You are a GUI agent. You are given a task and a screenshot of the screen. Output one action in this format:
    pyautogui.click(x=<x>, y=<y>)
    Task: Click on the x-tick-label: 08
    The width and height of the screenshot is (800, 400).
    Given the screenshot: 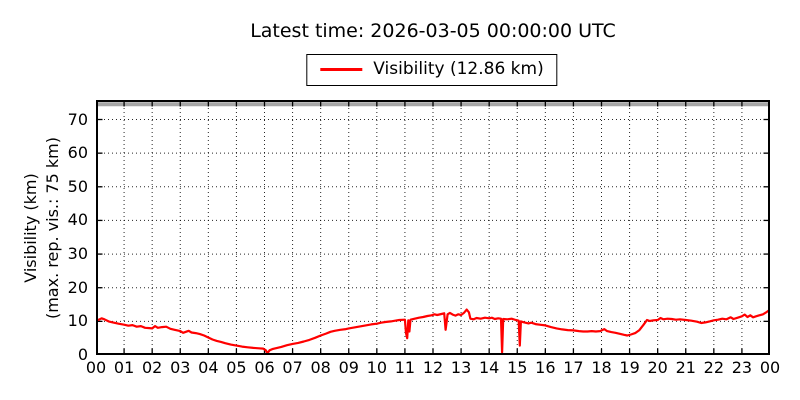 What is the action you would take?
    pyautogui.click(x=320, y=367)
    